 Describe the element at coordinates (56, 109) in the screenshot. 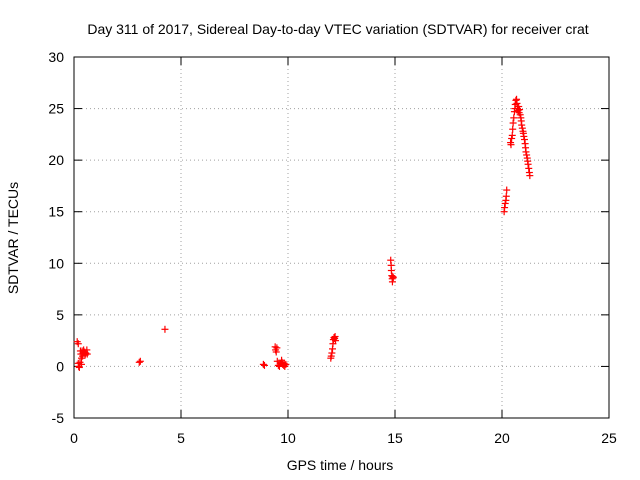

I see `y-tick-label: 25` at that location.